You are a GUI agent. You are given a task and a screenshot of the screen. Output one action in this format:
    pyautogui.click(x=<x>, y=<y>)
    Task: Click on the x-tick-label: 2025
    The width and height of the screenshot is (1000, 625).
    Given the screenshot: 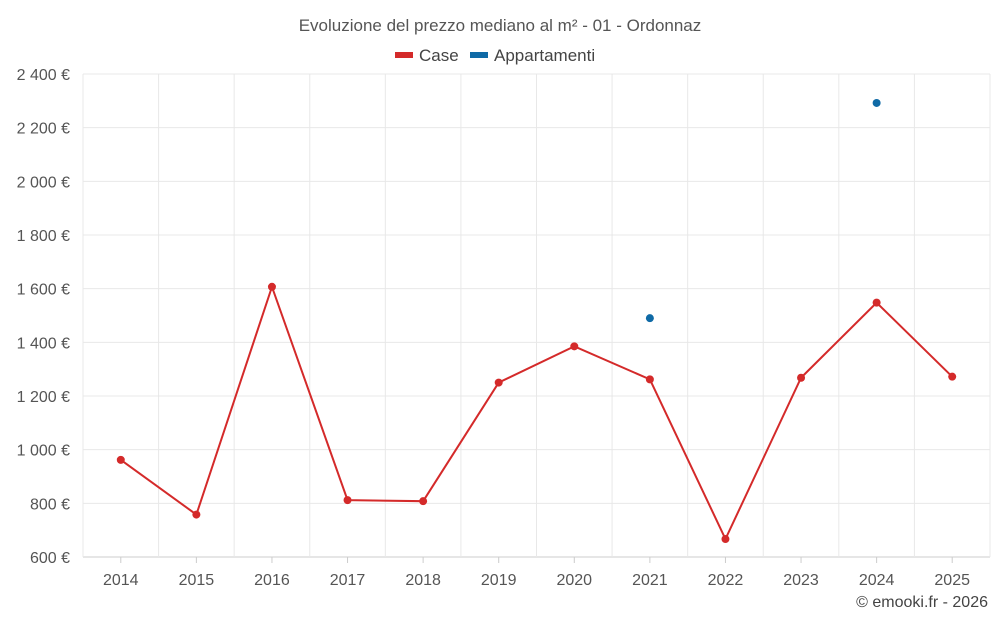 What is the action you would take?
    pyautogui.click(x=952, y=580)
    